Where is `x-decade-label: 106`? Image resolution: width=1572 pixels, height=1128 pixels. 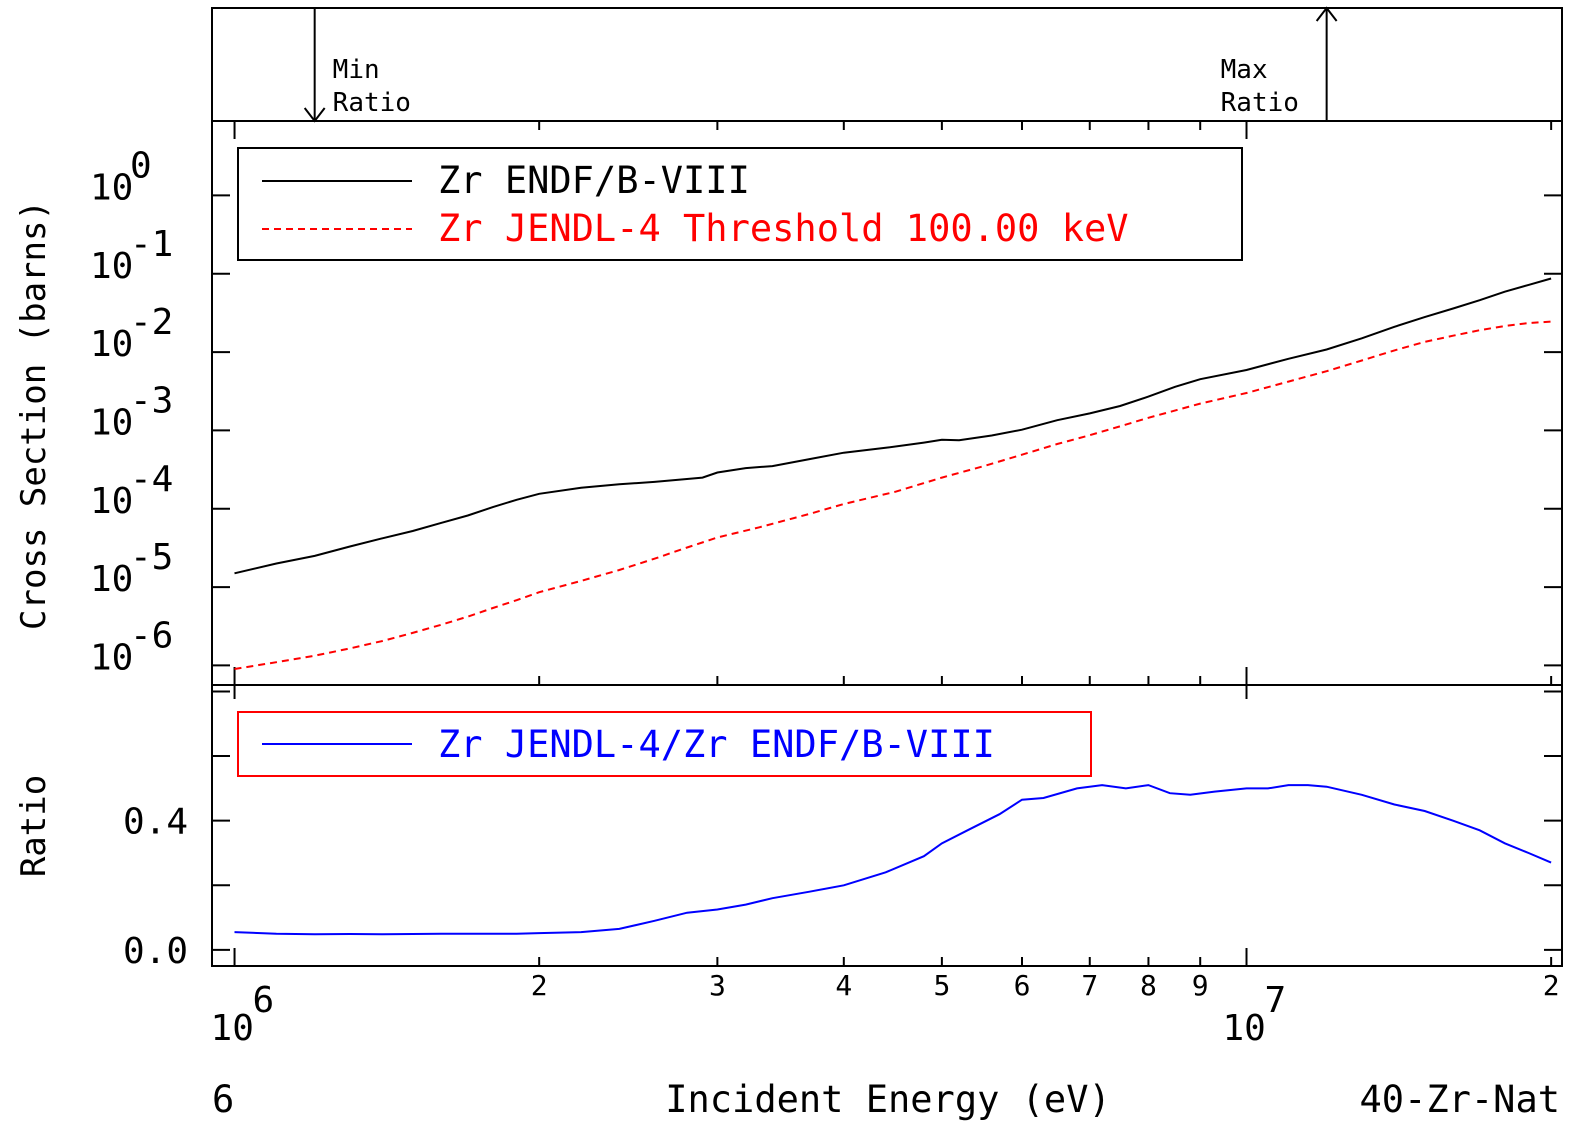 x-decade-label: 106 is located at coordinates (243, 1014).